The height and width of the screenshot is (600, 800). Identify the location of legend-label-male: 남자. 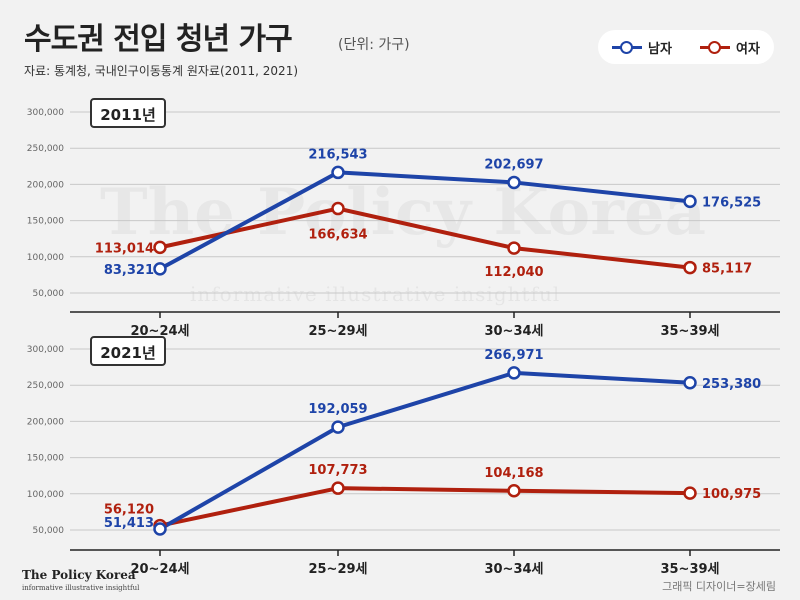
(660, 49).